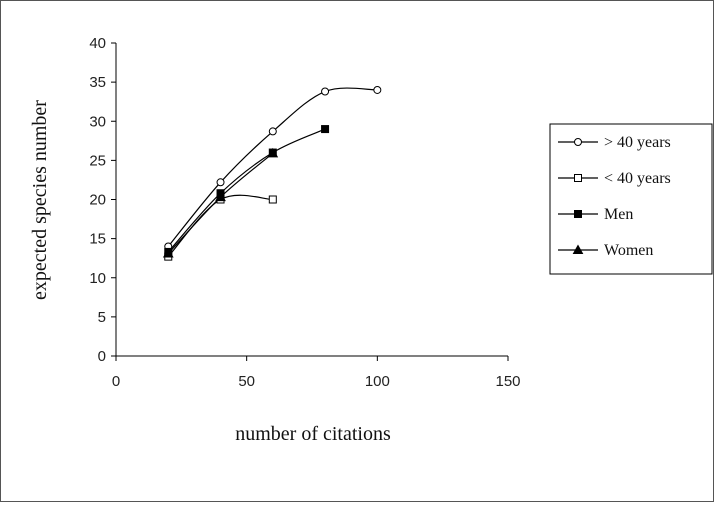 This screenshot has height=507, width=714. What do you see at coordinates (272, 199) in the screenshot?
I see `data-point-s1-p2` at bounding box center [272, 199].